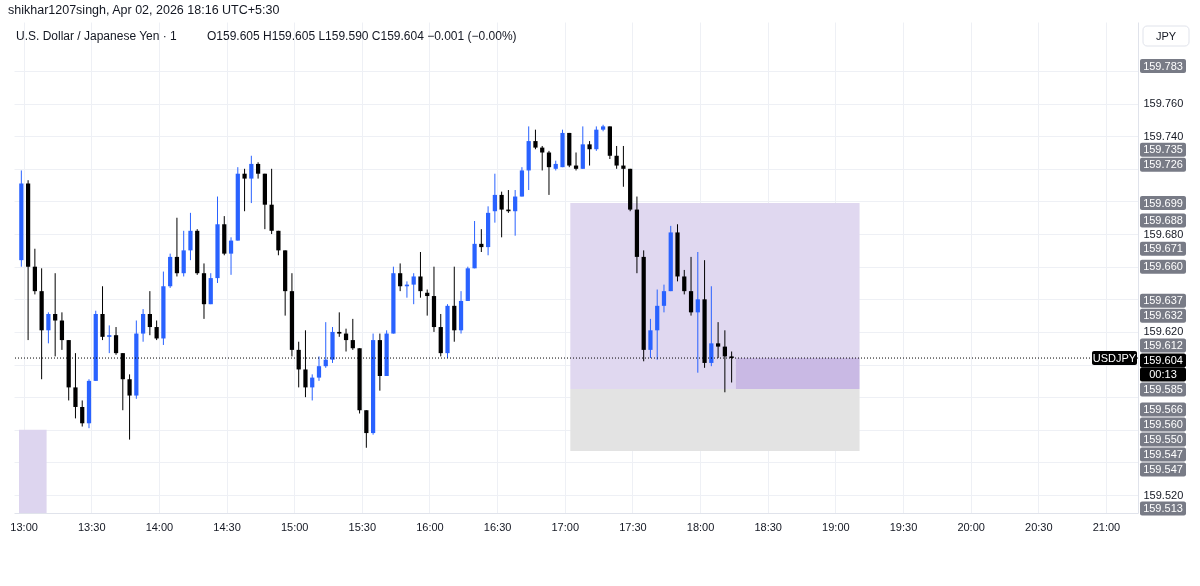 The image size is (1200, 586). Describe the element at coordinates (768, 526) in the screenshot. I see `x-tick-label: 18:30` at that location.